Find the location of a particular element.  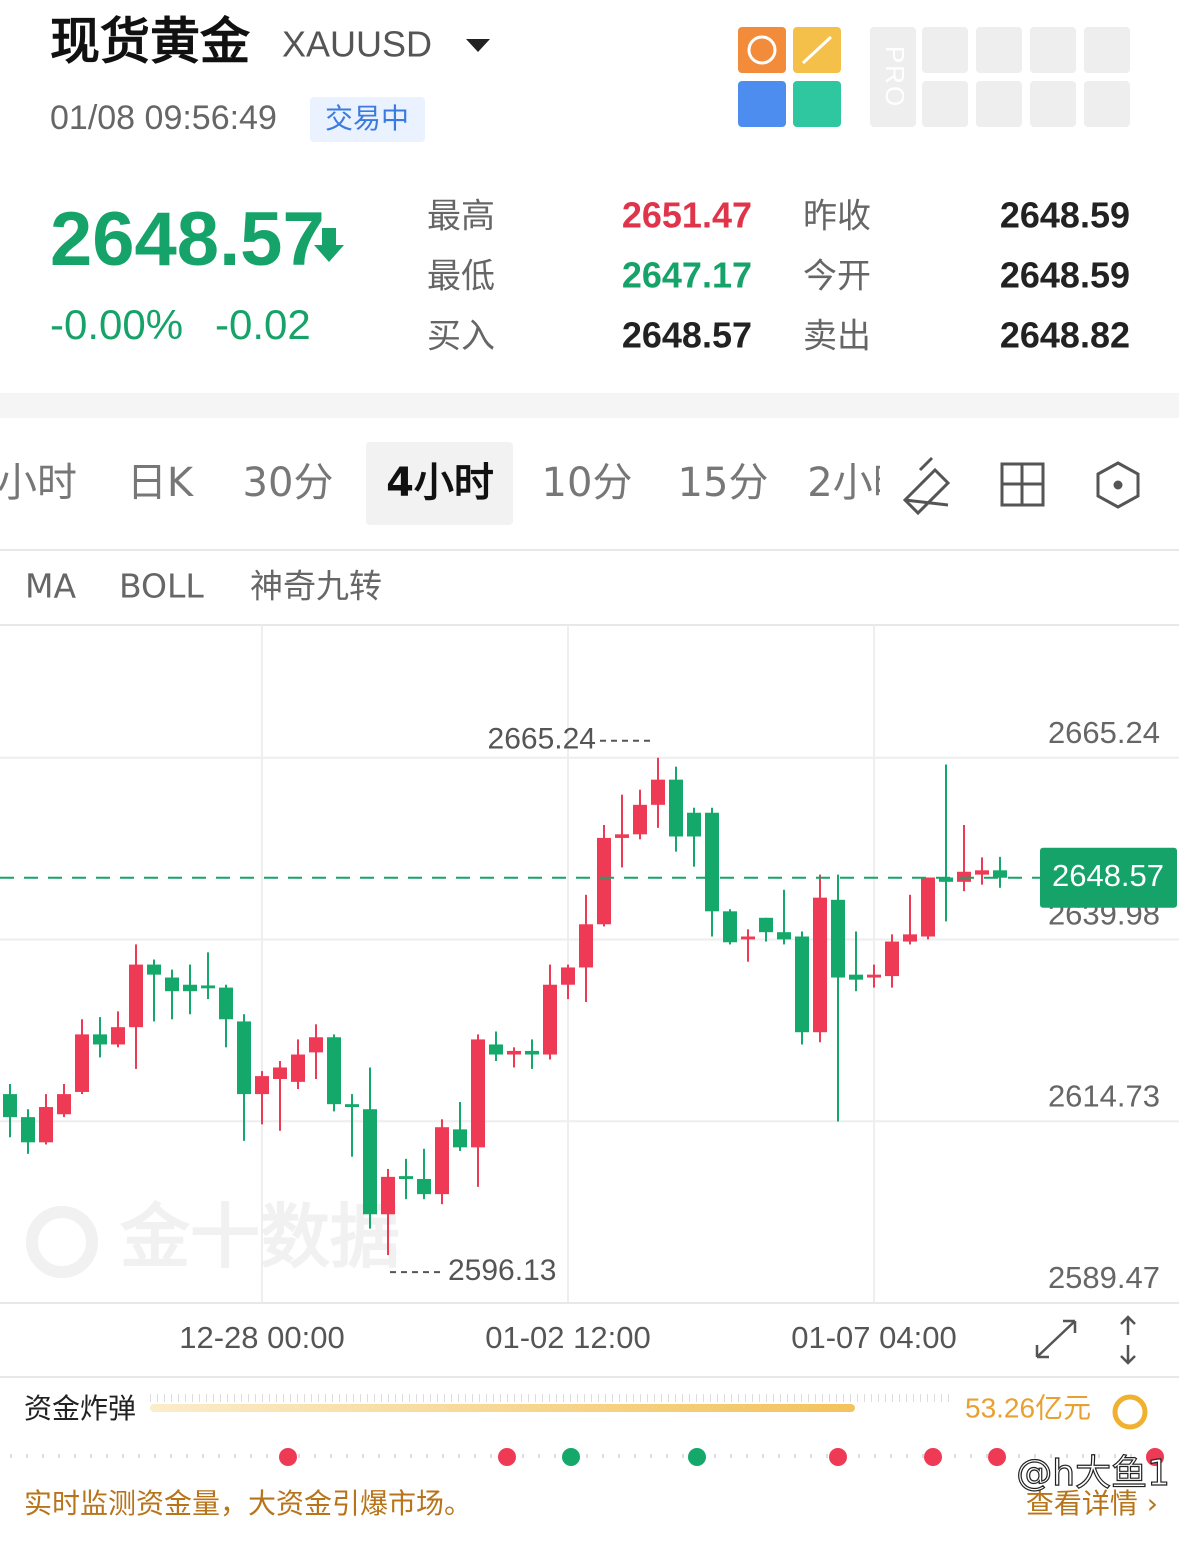

stat-label: 昨收 is located at coordinates (837, 217).